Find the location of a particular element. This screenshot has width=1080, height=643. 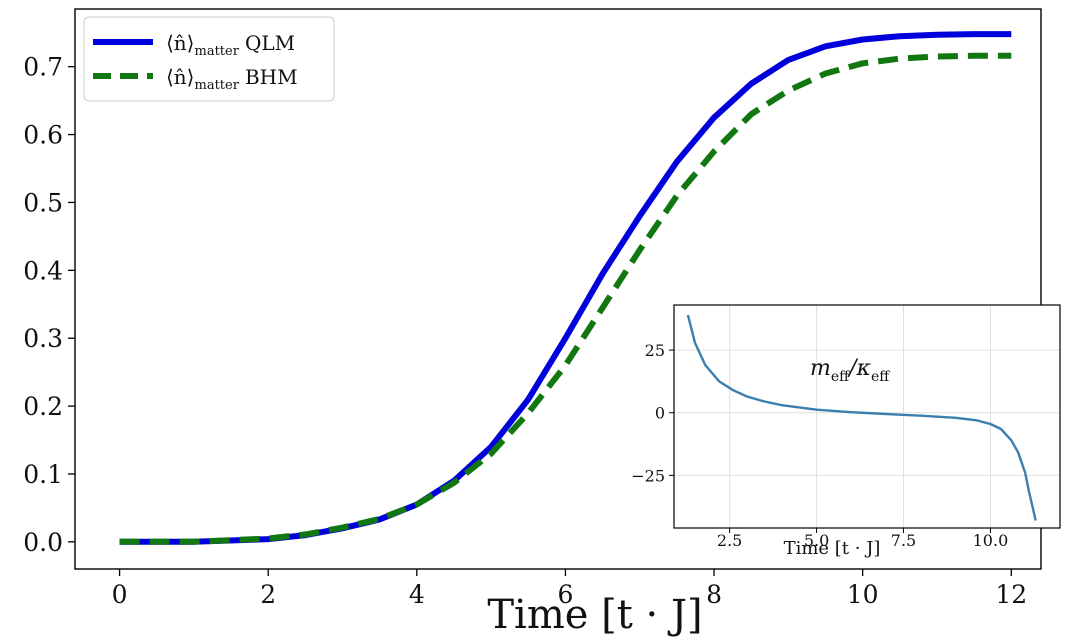

main-x-tick-label: 4 is located at coordinates (417, 594).